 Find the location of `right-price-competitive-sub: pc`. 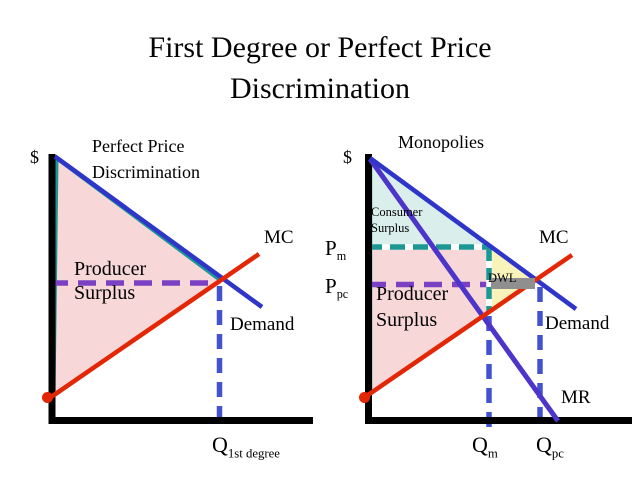

right-price-competitive-sub: pc is located at coordinates (342, 294).